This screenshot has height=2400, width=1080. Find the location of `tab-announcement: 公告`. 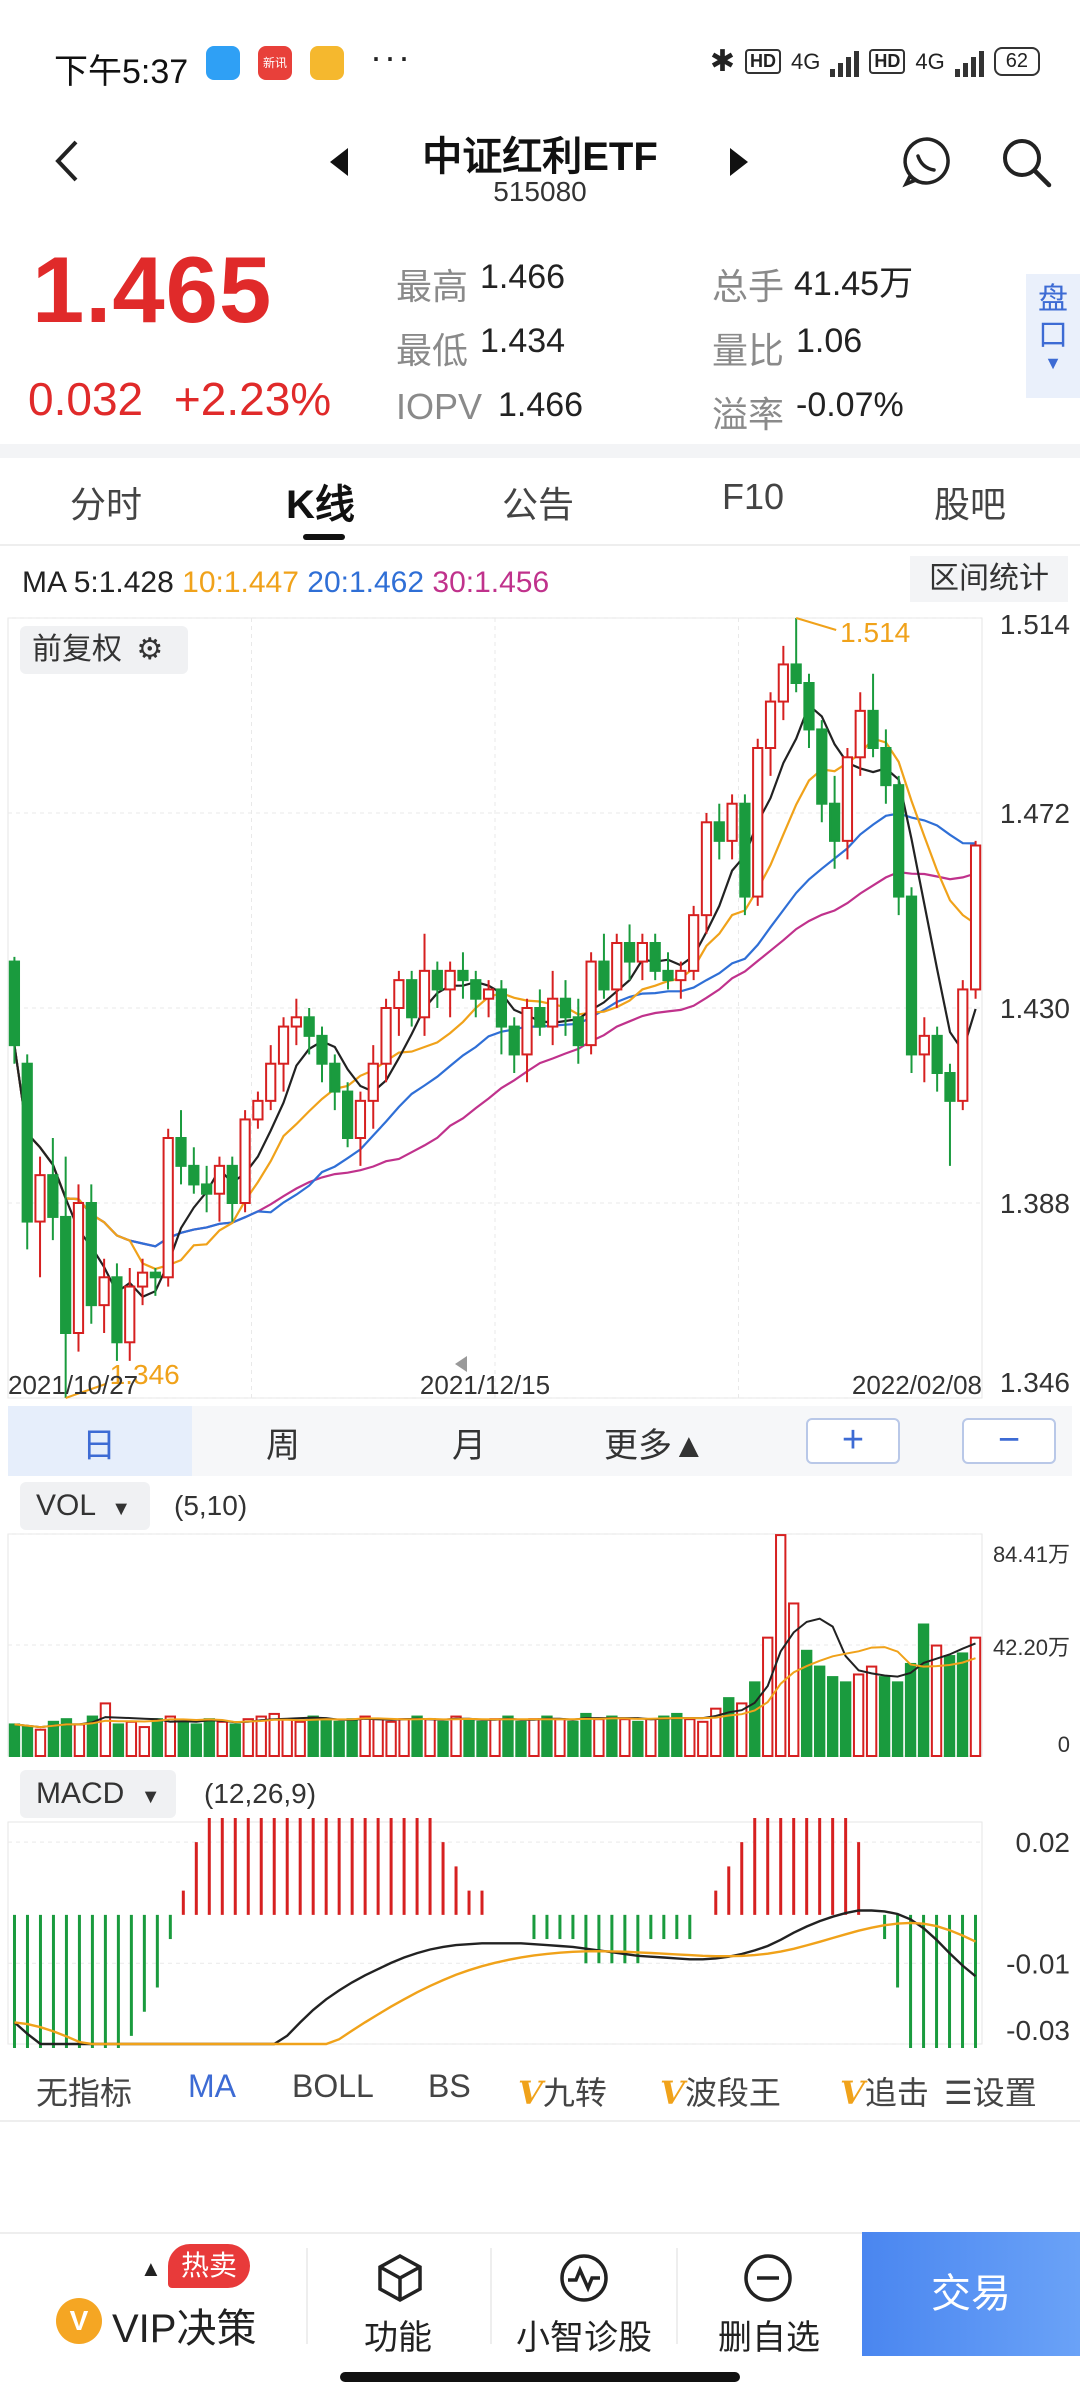

tab-announcement: 公告 is located at coordinates (538, 504).